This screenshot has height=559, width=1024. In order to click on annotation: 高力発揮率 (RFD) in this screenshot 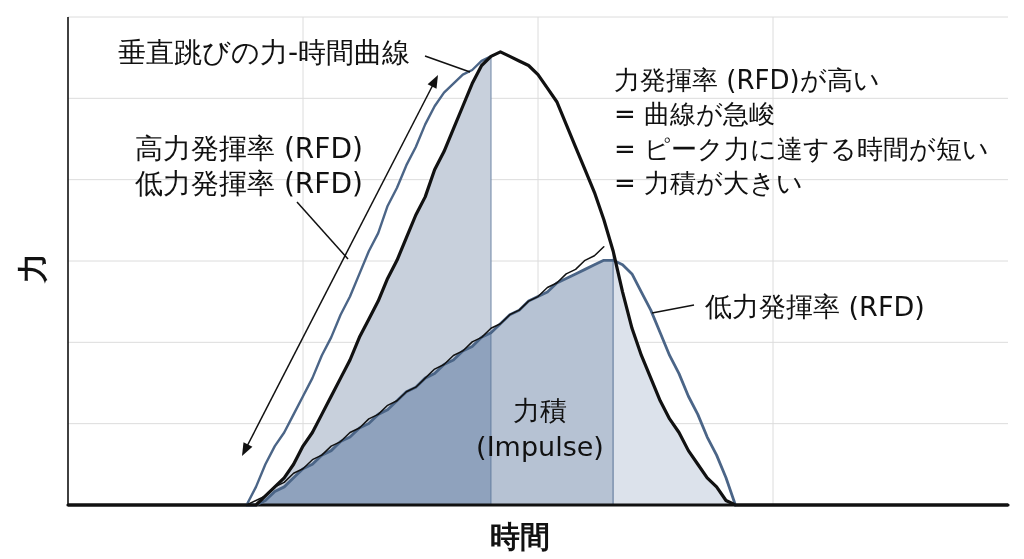, I will do `click(249, 148)`.